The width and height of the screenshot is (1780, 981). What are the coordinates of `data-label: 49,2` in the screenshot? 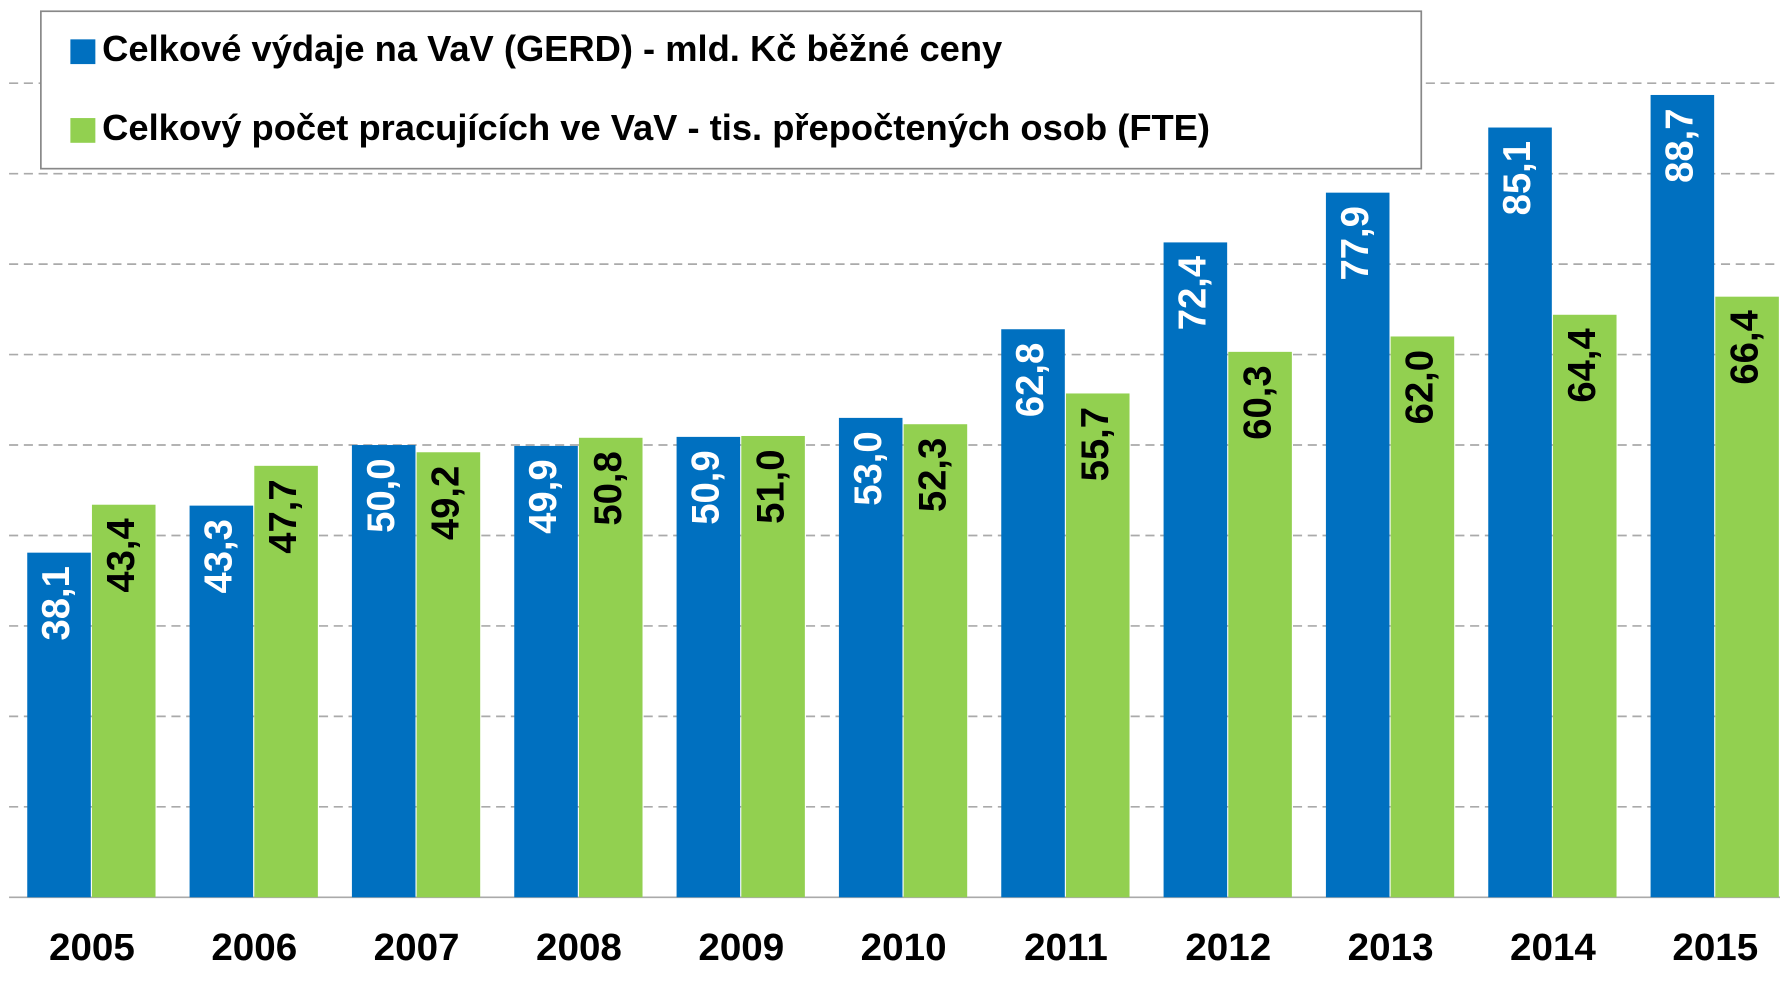 It's located at (445, 503).